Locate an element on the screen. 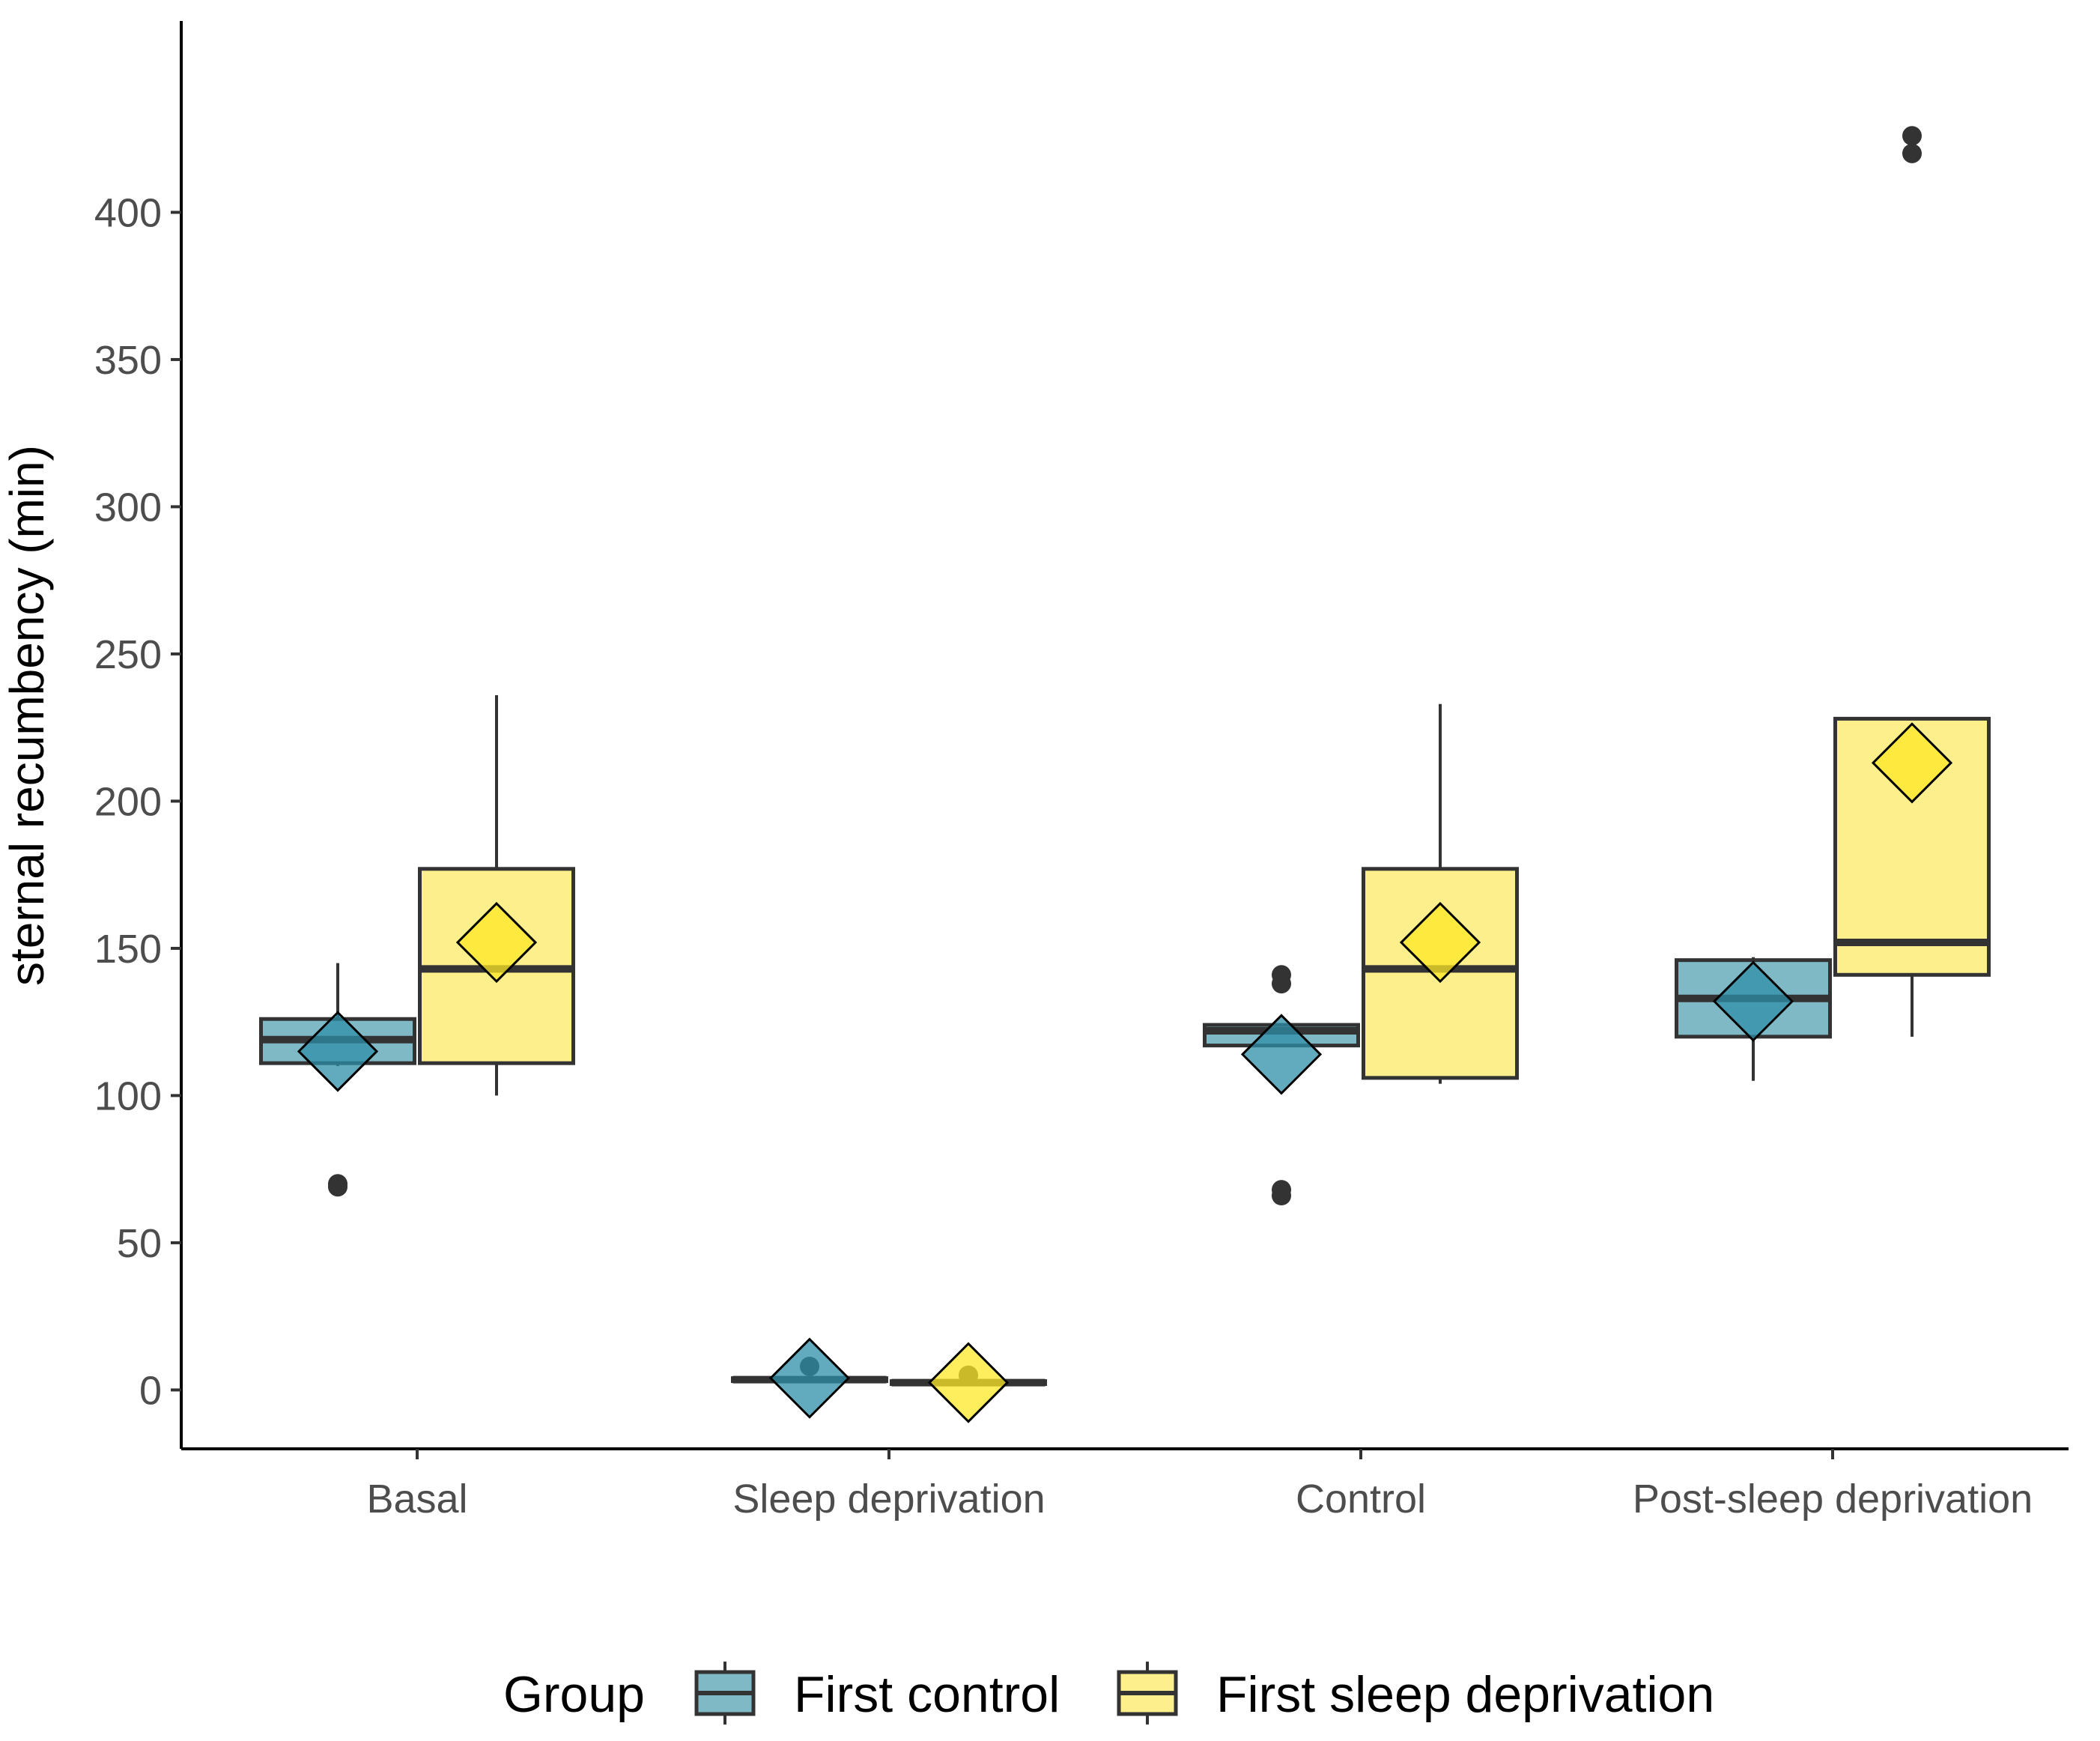  x-tick-label: Sleep deprivation is located at coordinates (888, 1499).